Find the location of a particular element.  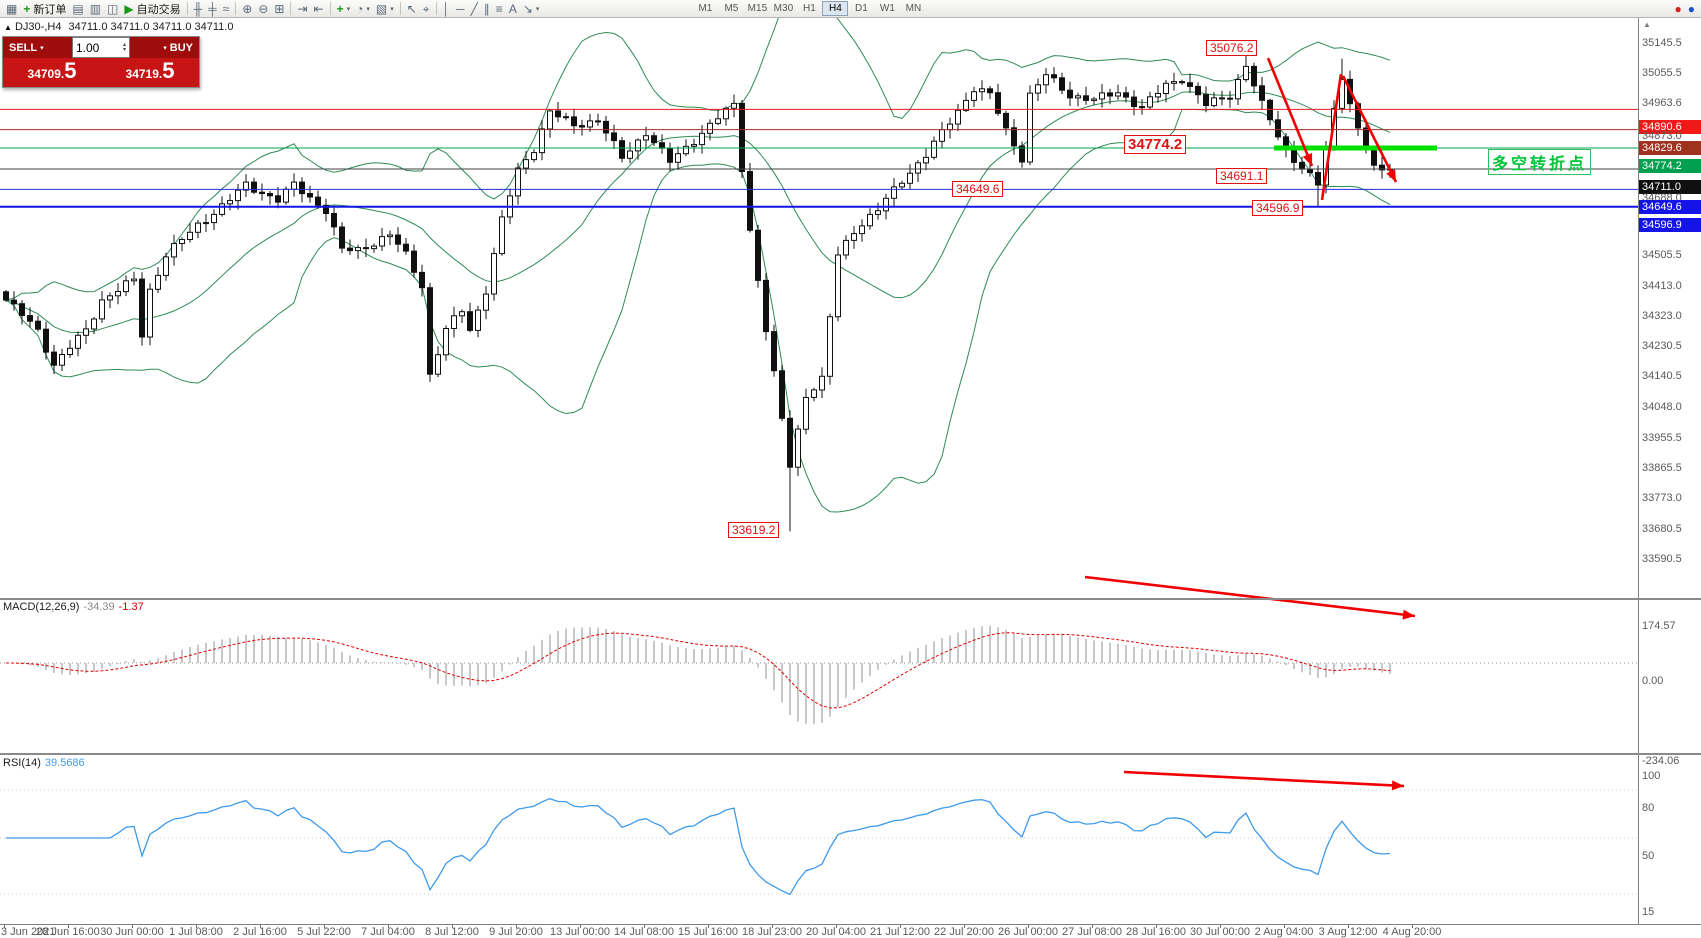

new-chart-icon: ▦ is located at coordinates (11, 9).